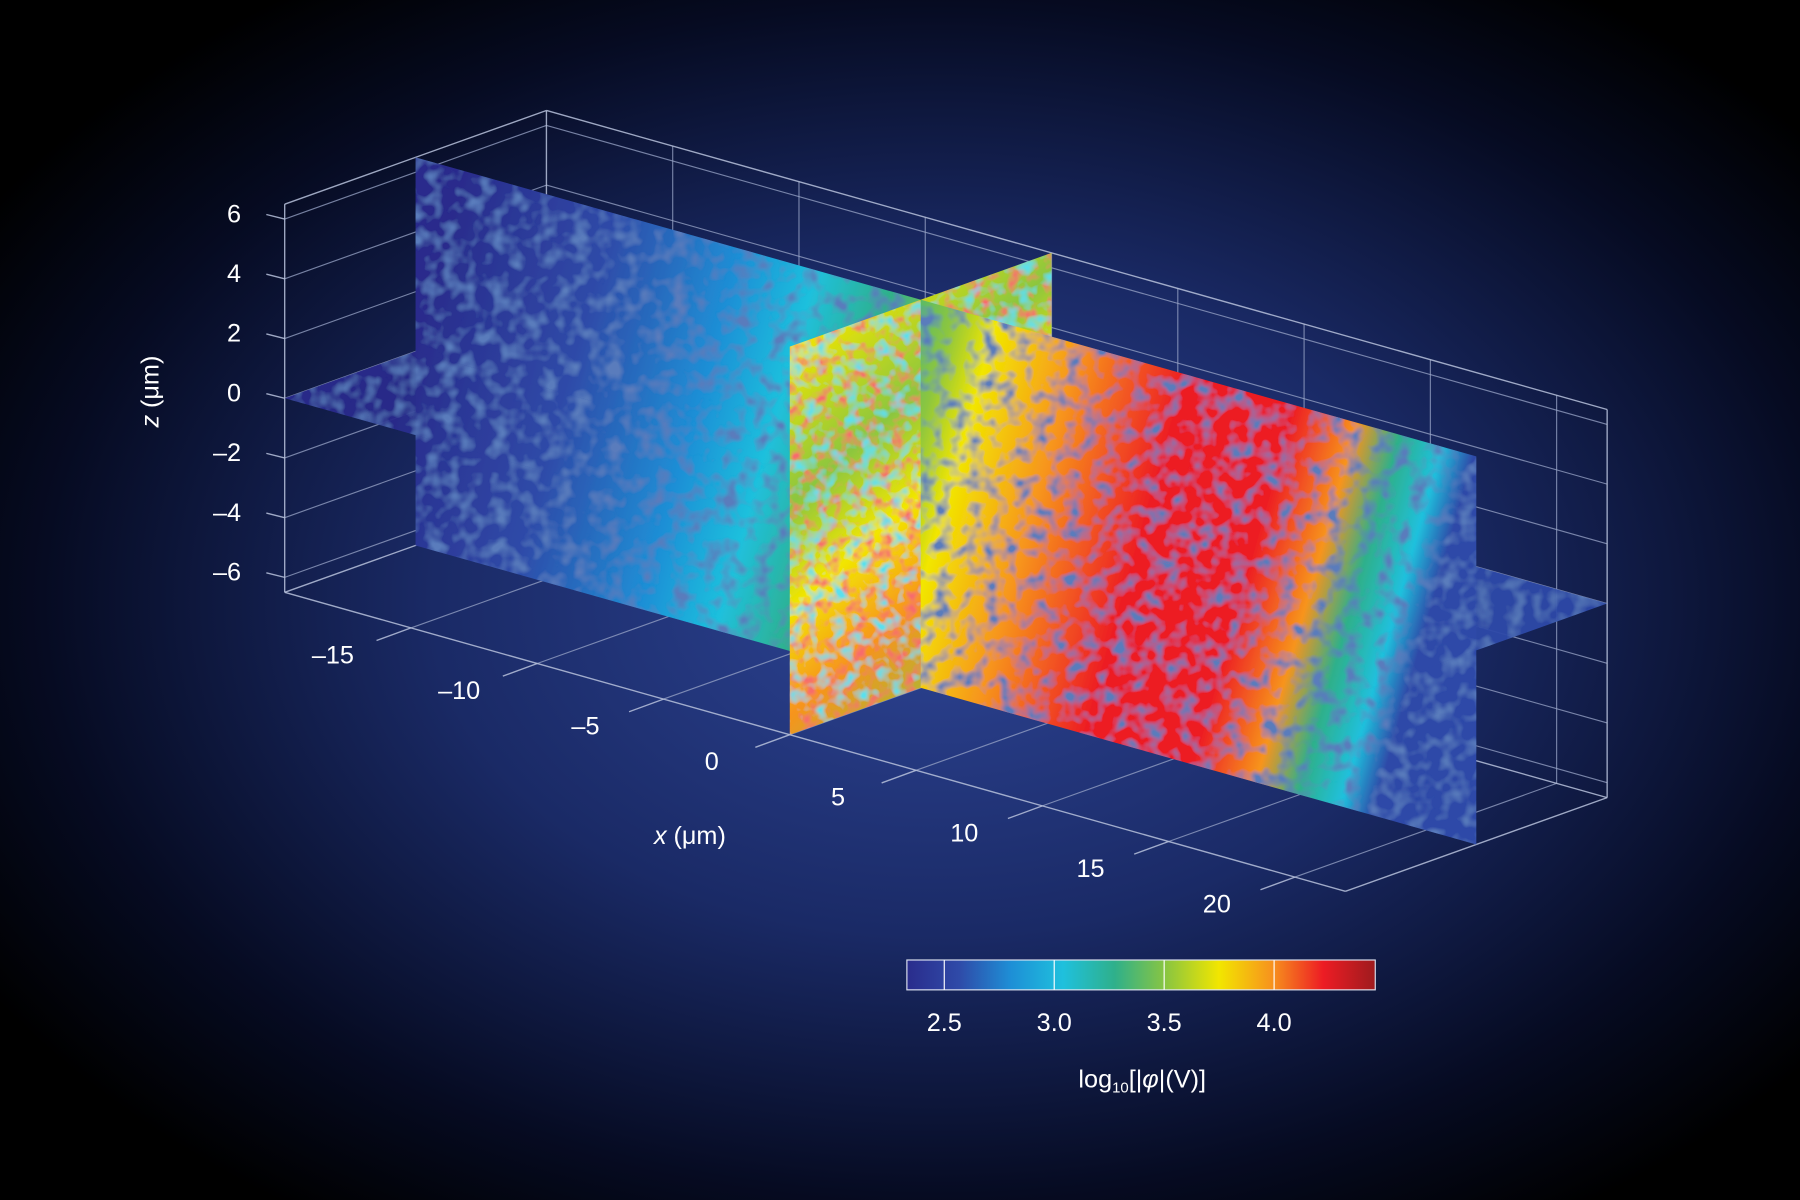  I want to click on z-tick-label: 2, so click(234, 334).